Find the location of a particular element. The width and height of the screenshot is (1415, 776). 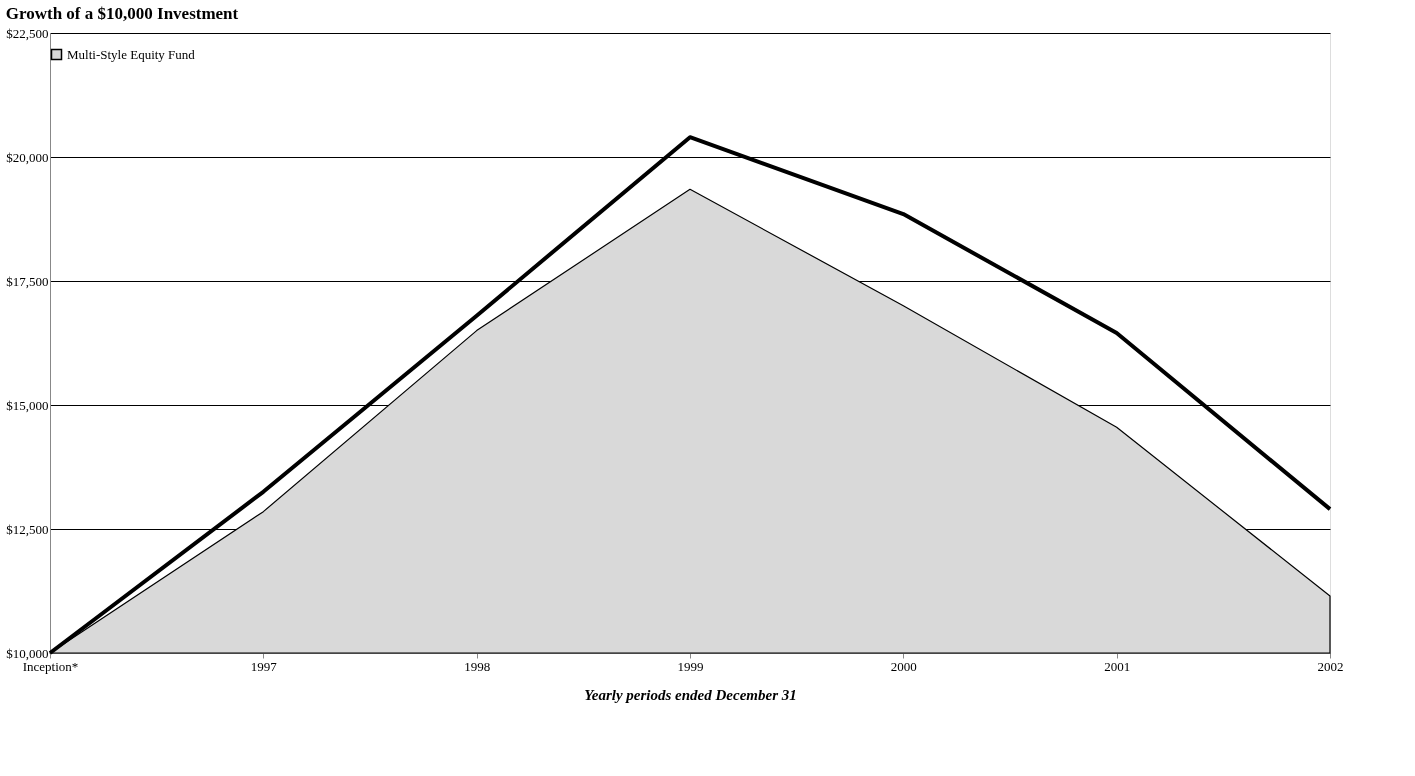

y-tick-label: $12,500 is located at coordinates (27, 529).